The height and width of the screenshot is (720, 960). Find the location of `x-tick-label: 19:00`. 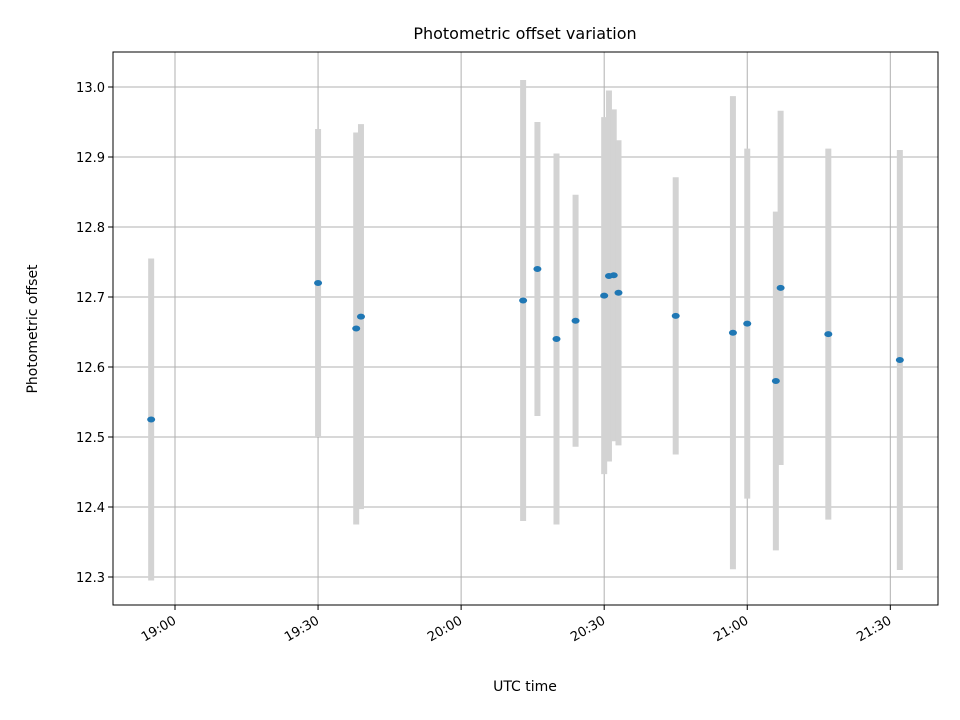

x-tick-label: 19:00 is located at coordinates (159, 629).